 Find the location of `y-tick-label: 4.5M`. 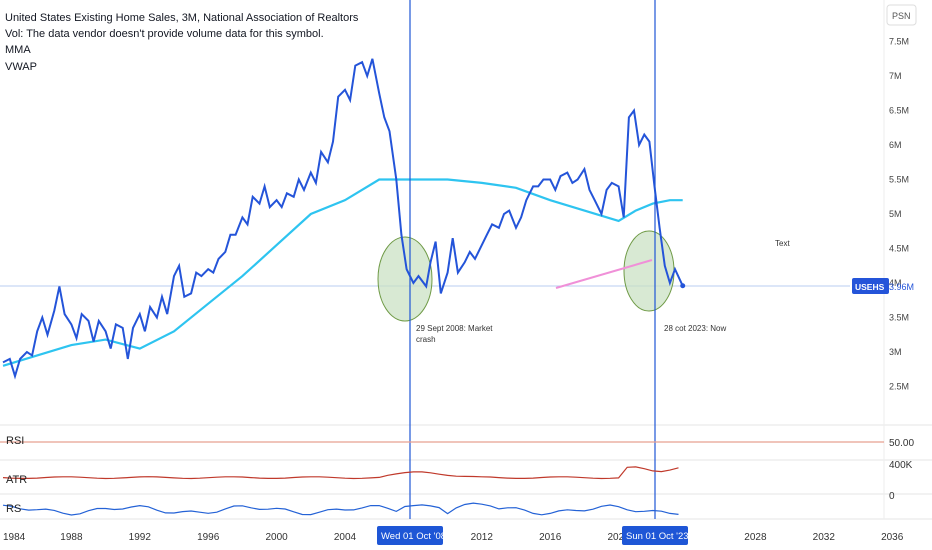

y-tick-label: 4.5M is located at coordinates (899, 249).